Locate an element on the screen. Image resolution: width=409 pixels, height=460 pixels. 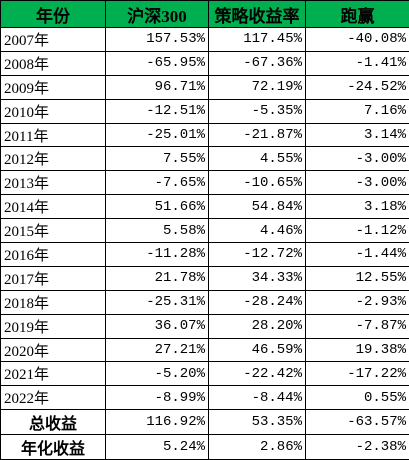
row-label: 2022年 is located at coordinates (53, 398).